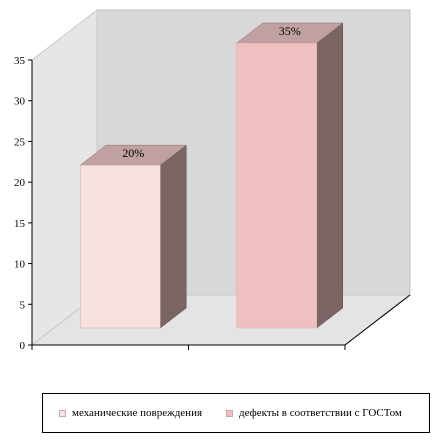 This screenshot has height=441, width=432. Describe the element at coordinates (377, 320) in the screenshot. I see `x-axis-depth` at that location.